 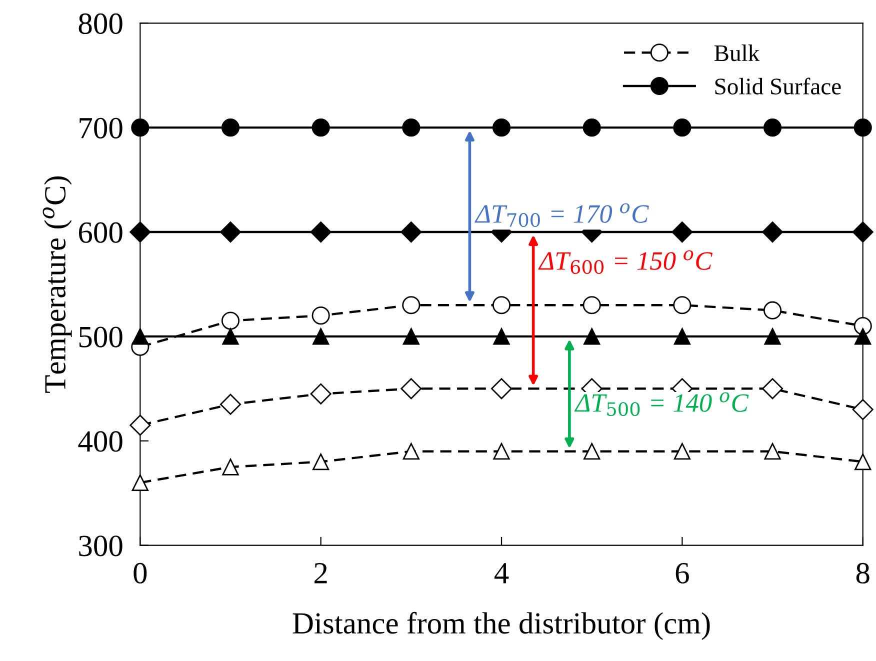 What do you see at coordinates (100, 232) in the screenshot?
I see `y-tick-label: 600` at bounding box center [100, 232].